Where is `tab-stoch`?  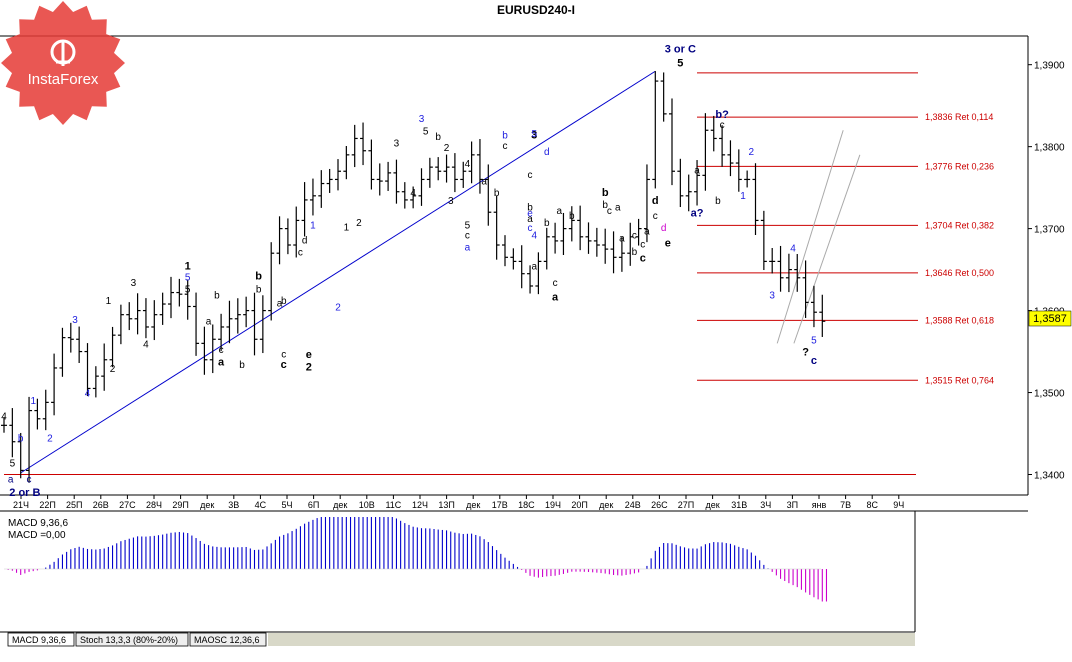 tab-stoch is located at coordinates (132, 639).